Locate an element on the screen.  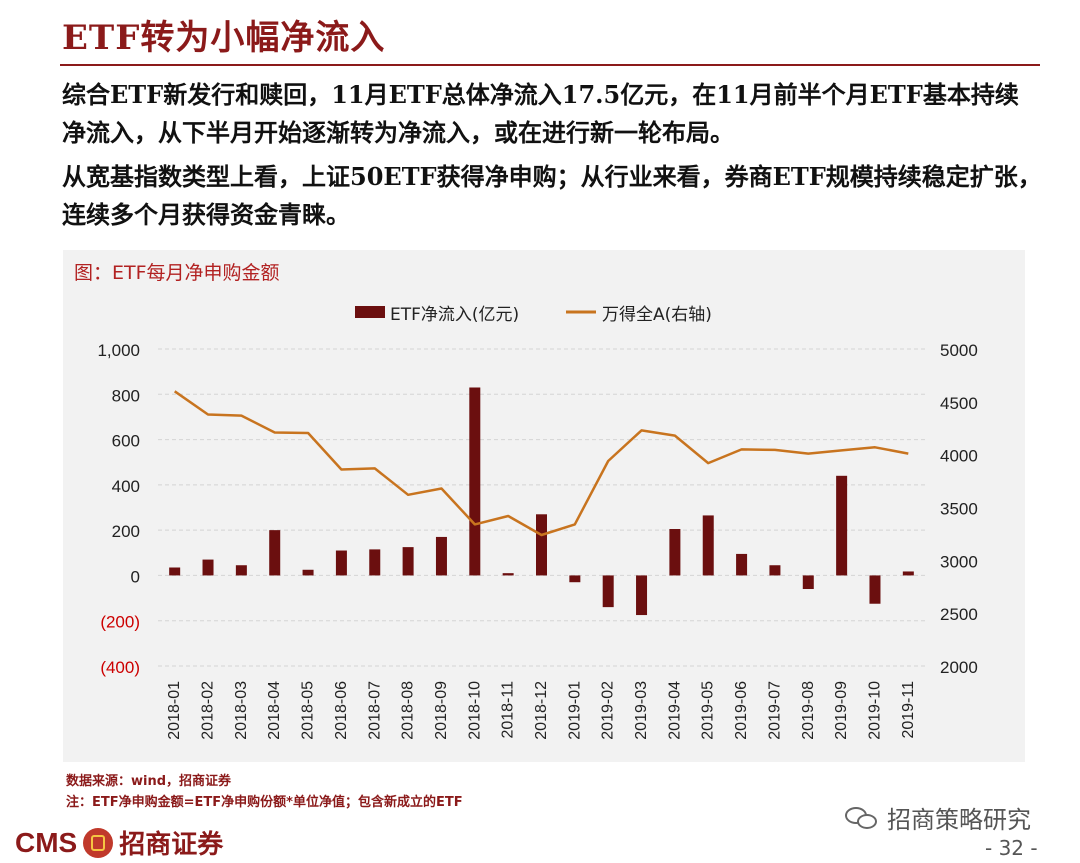
definition-note: 注：ETF净申购金额=ETF净申购份额*单位净值；包含新成立的ETF is located at coordinates (264, 802).